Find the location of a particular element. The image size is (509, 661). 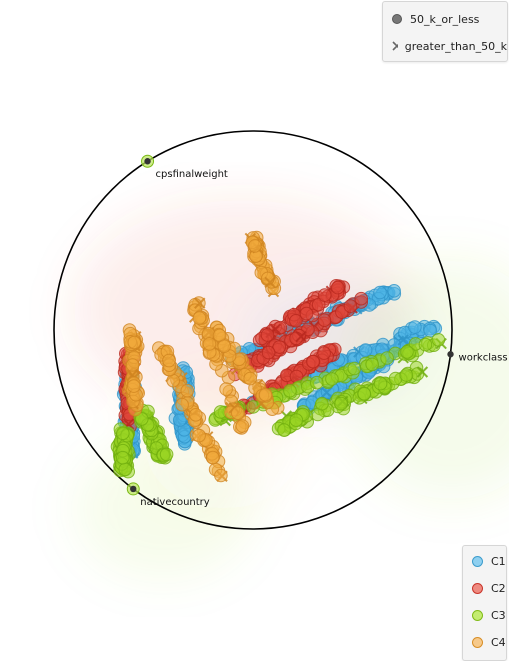

color-legend-item-c1: C1 is located at coordinates (484, 561).